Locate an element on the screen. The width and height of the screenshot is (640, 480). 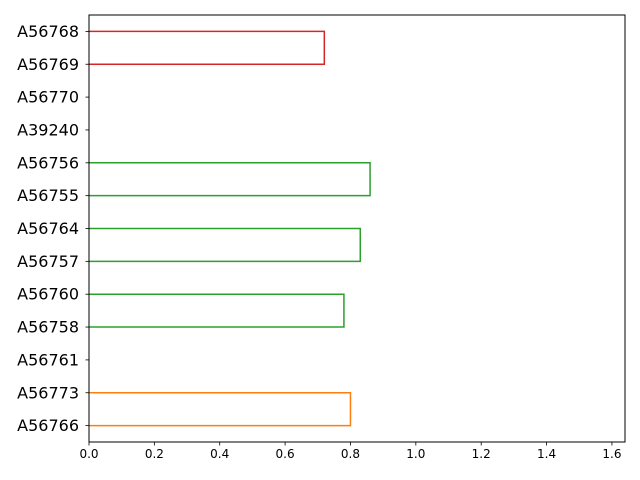
leaf-label: A56755 is located at coordinates (48, 195).